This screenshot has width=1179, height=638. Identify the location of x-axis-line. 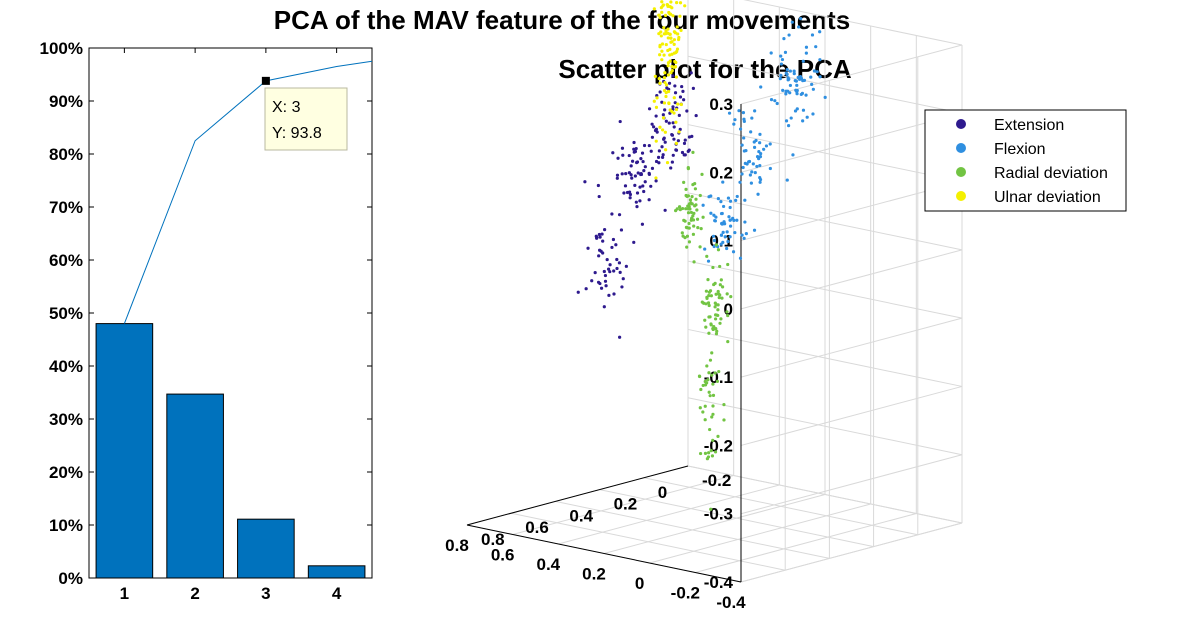
(604, 553).